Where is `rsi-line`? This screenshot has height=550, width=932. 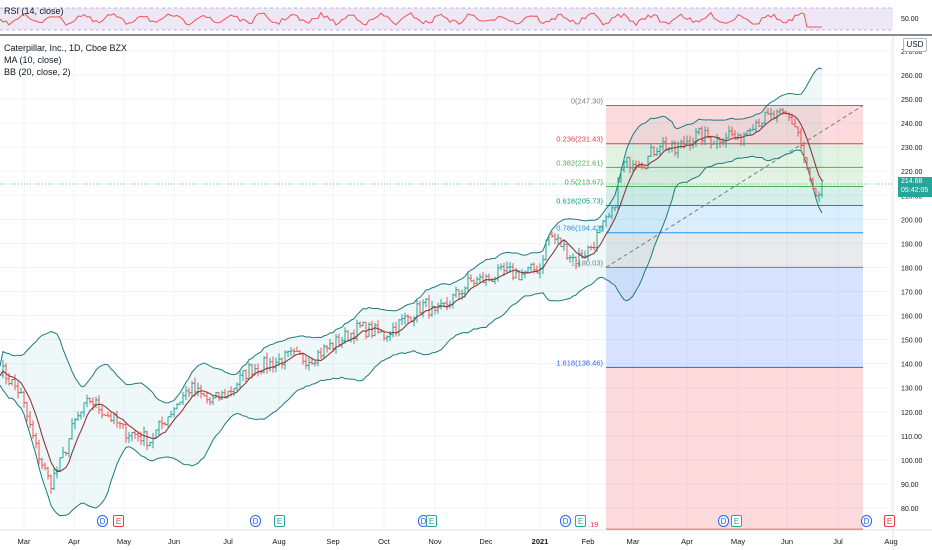 rsi-line is located at coordinates (411, 19).